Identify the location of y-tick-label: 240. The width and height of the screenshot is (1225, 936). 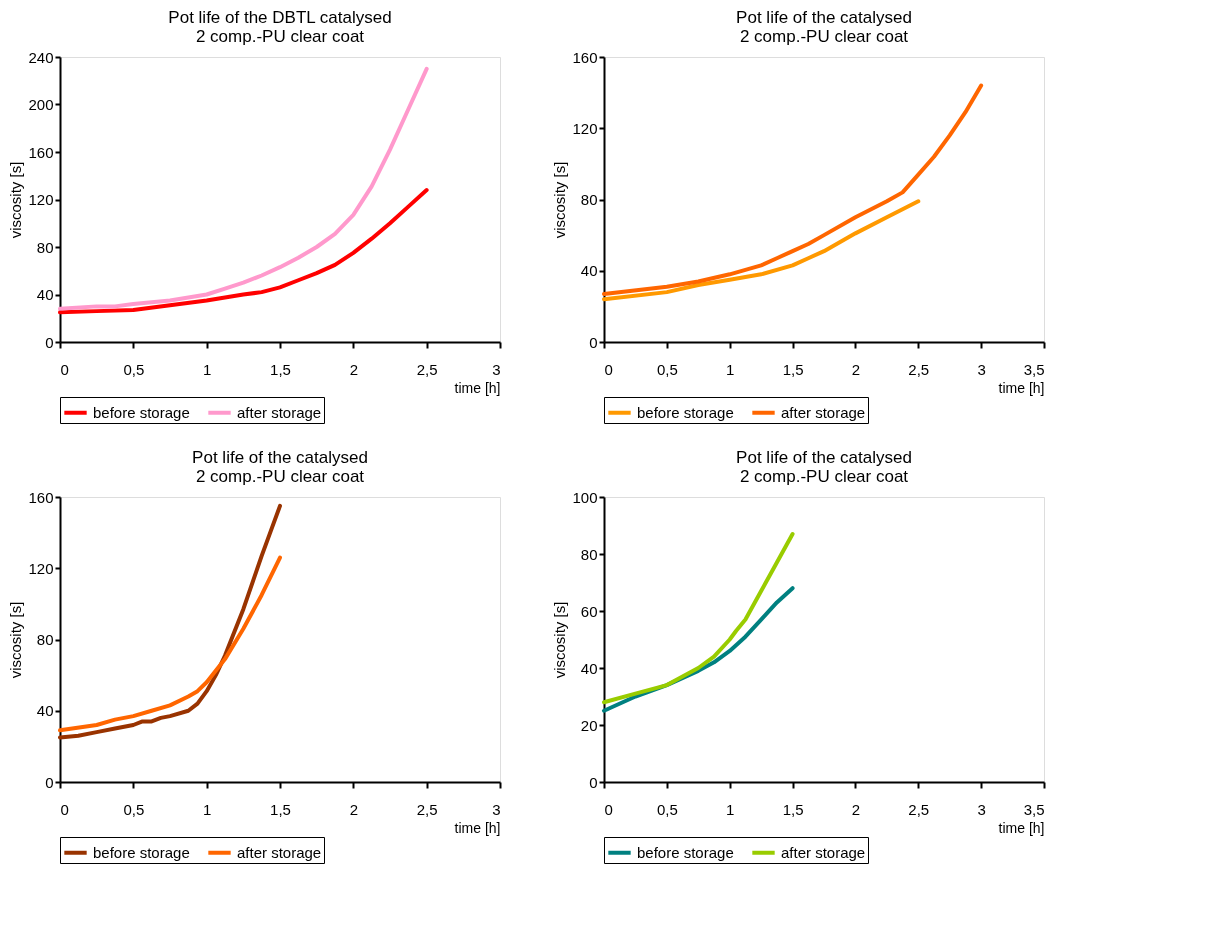
(41, 57).